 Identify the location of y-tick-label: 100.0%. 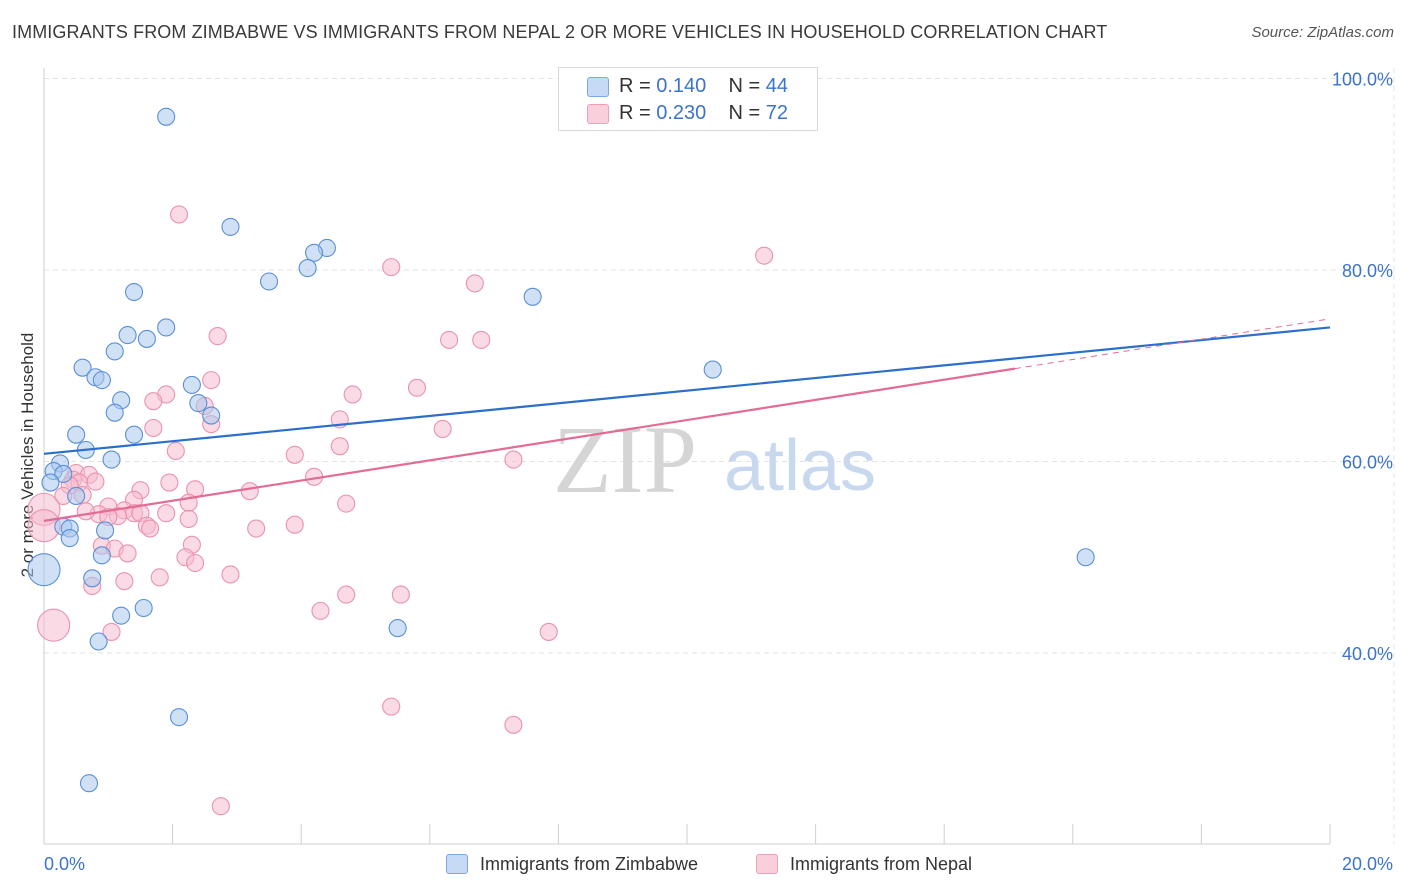
(1362, 80).